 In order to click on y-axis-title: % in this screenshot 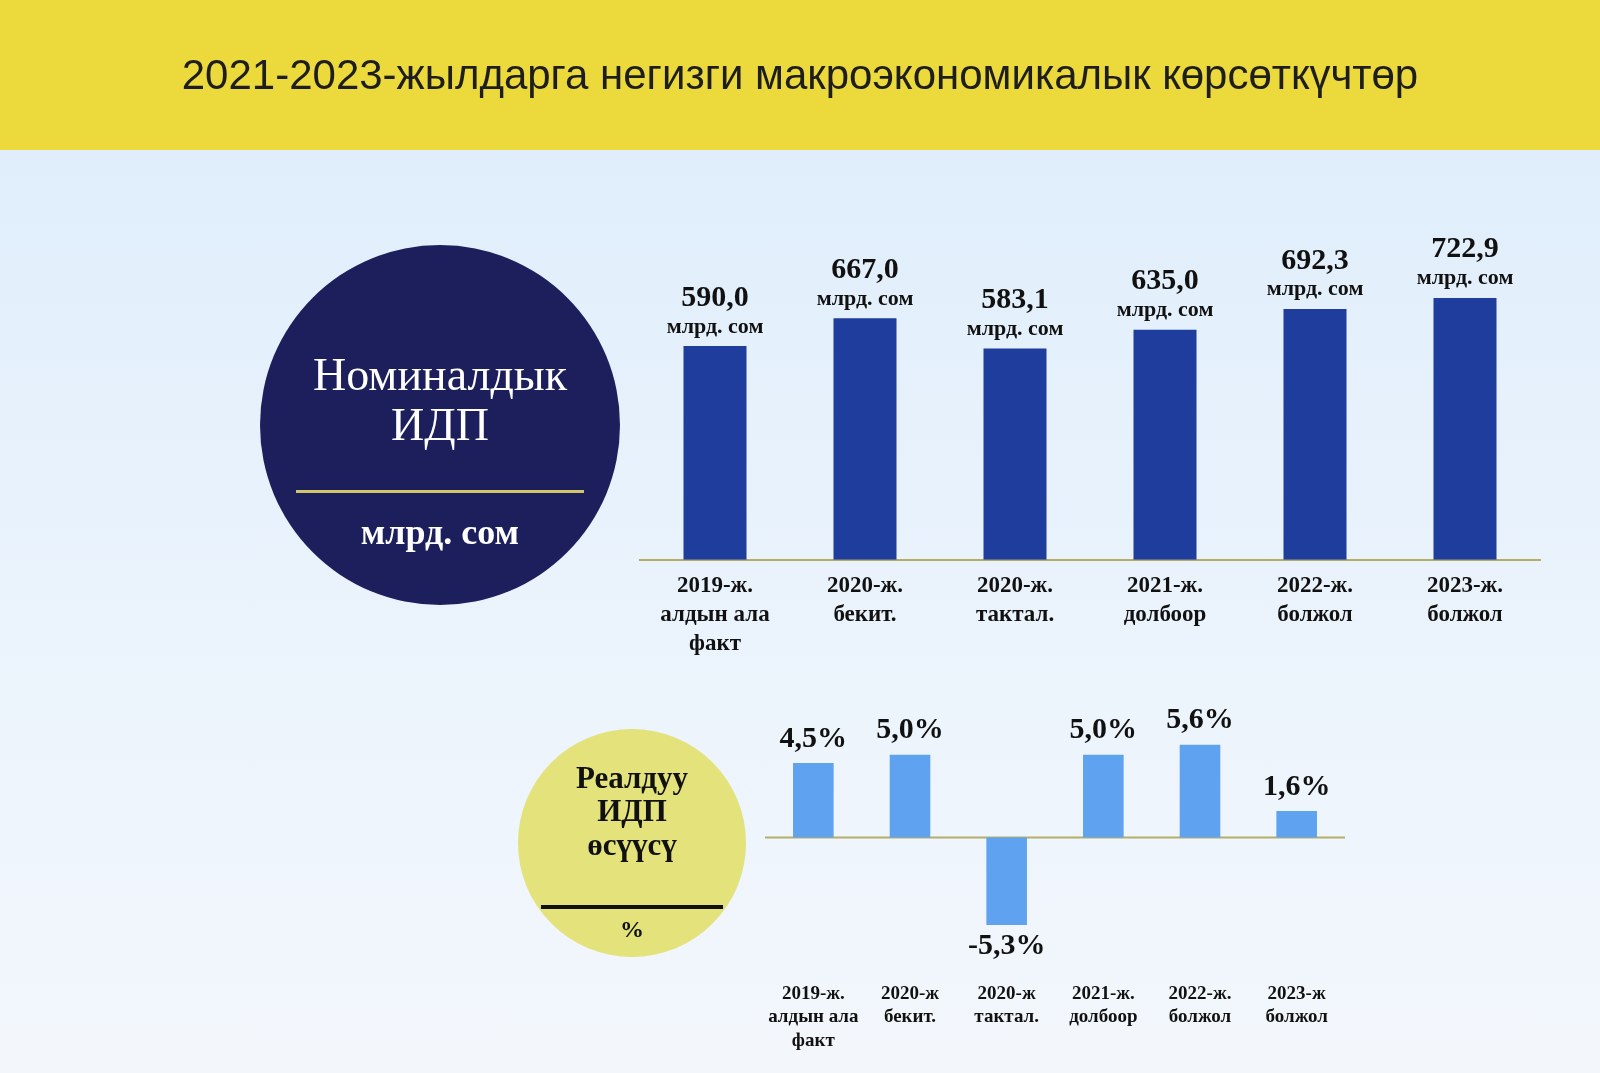, I will do `click(632, 929)`.